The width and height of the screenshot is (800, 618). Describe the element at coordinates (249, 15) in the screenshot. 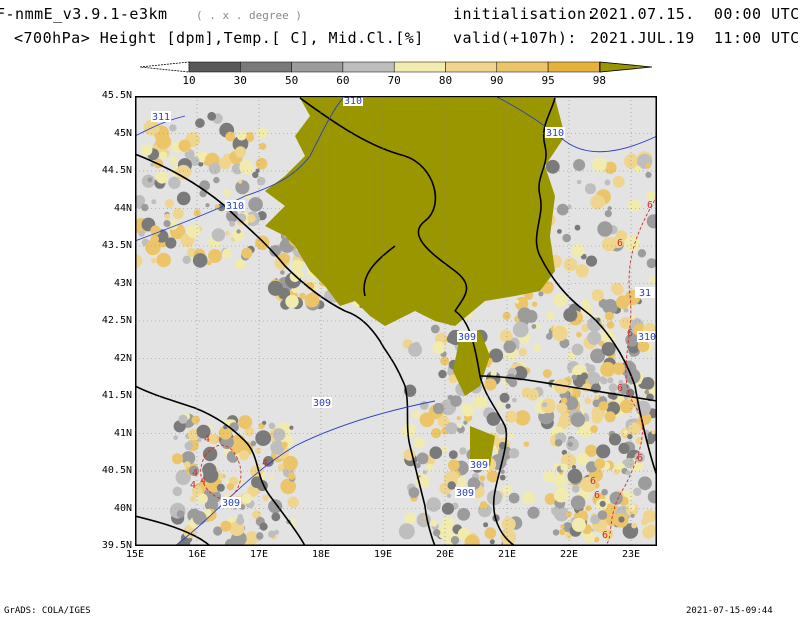

I see `grid-note: ( . x . degree )` at that location.